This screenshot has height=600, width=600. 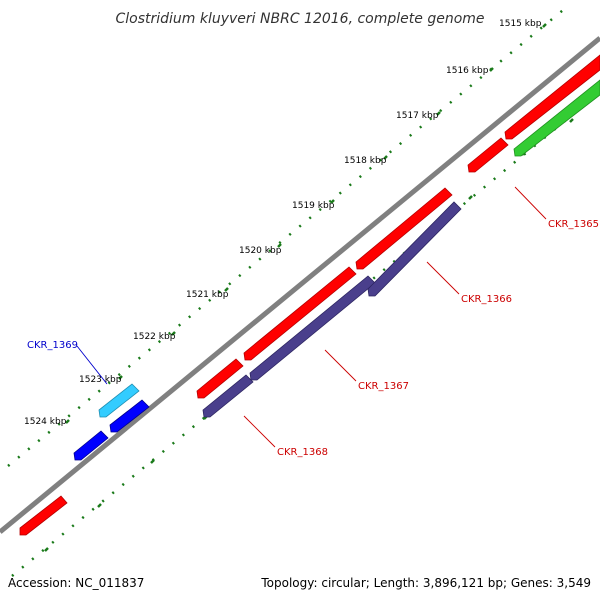 What do you see at coordinates (573, 224) in the screenshot?
I see `gene-label-ckr-1365: CKR_1365` at bounding box center [573, 224].